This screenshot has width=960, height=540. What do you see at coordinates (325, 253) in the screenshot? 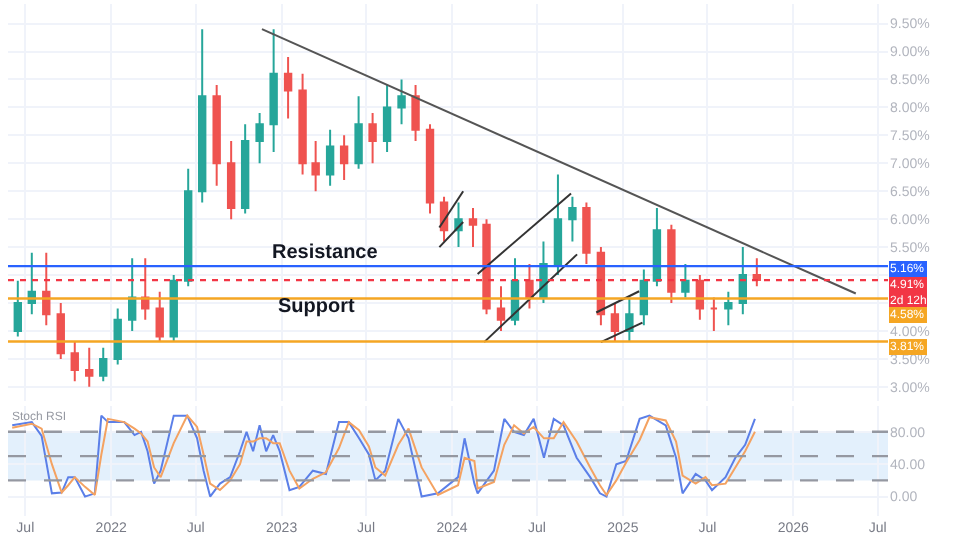
I see `annotation: Resistance` at bounding box center [325, 253].